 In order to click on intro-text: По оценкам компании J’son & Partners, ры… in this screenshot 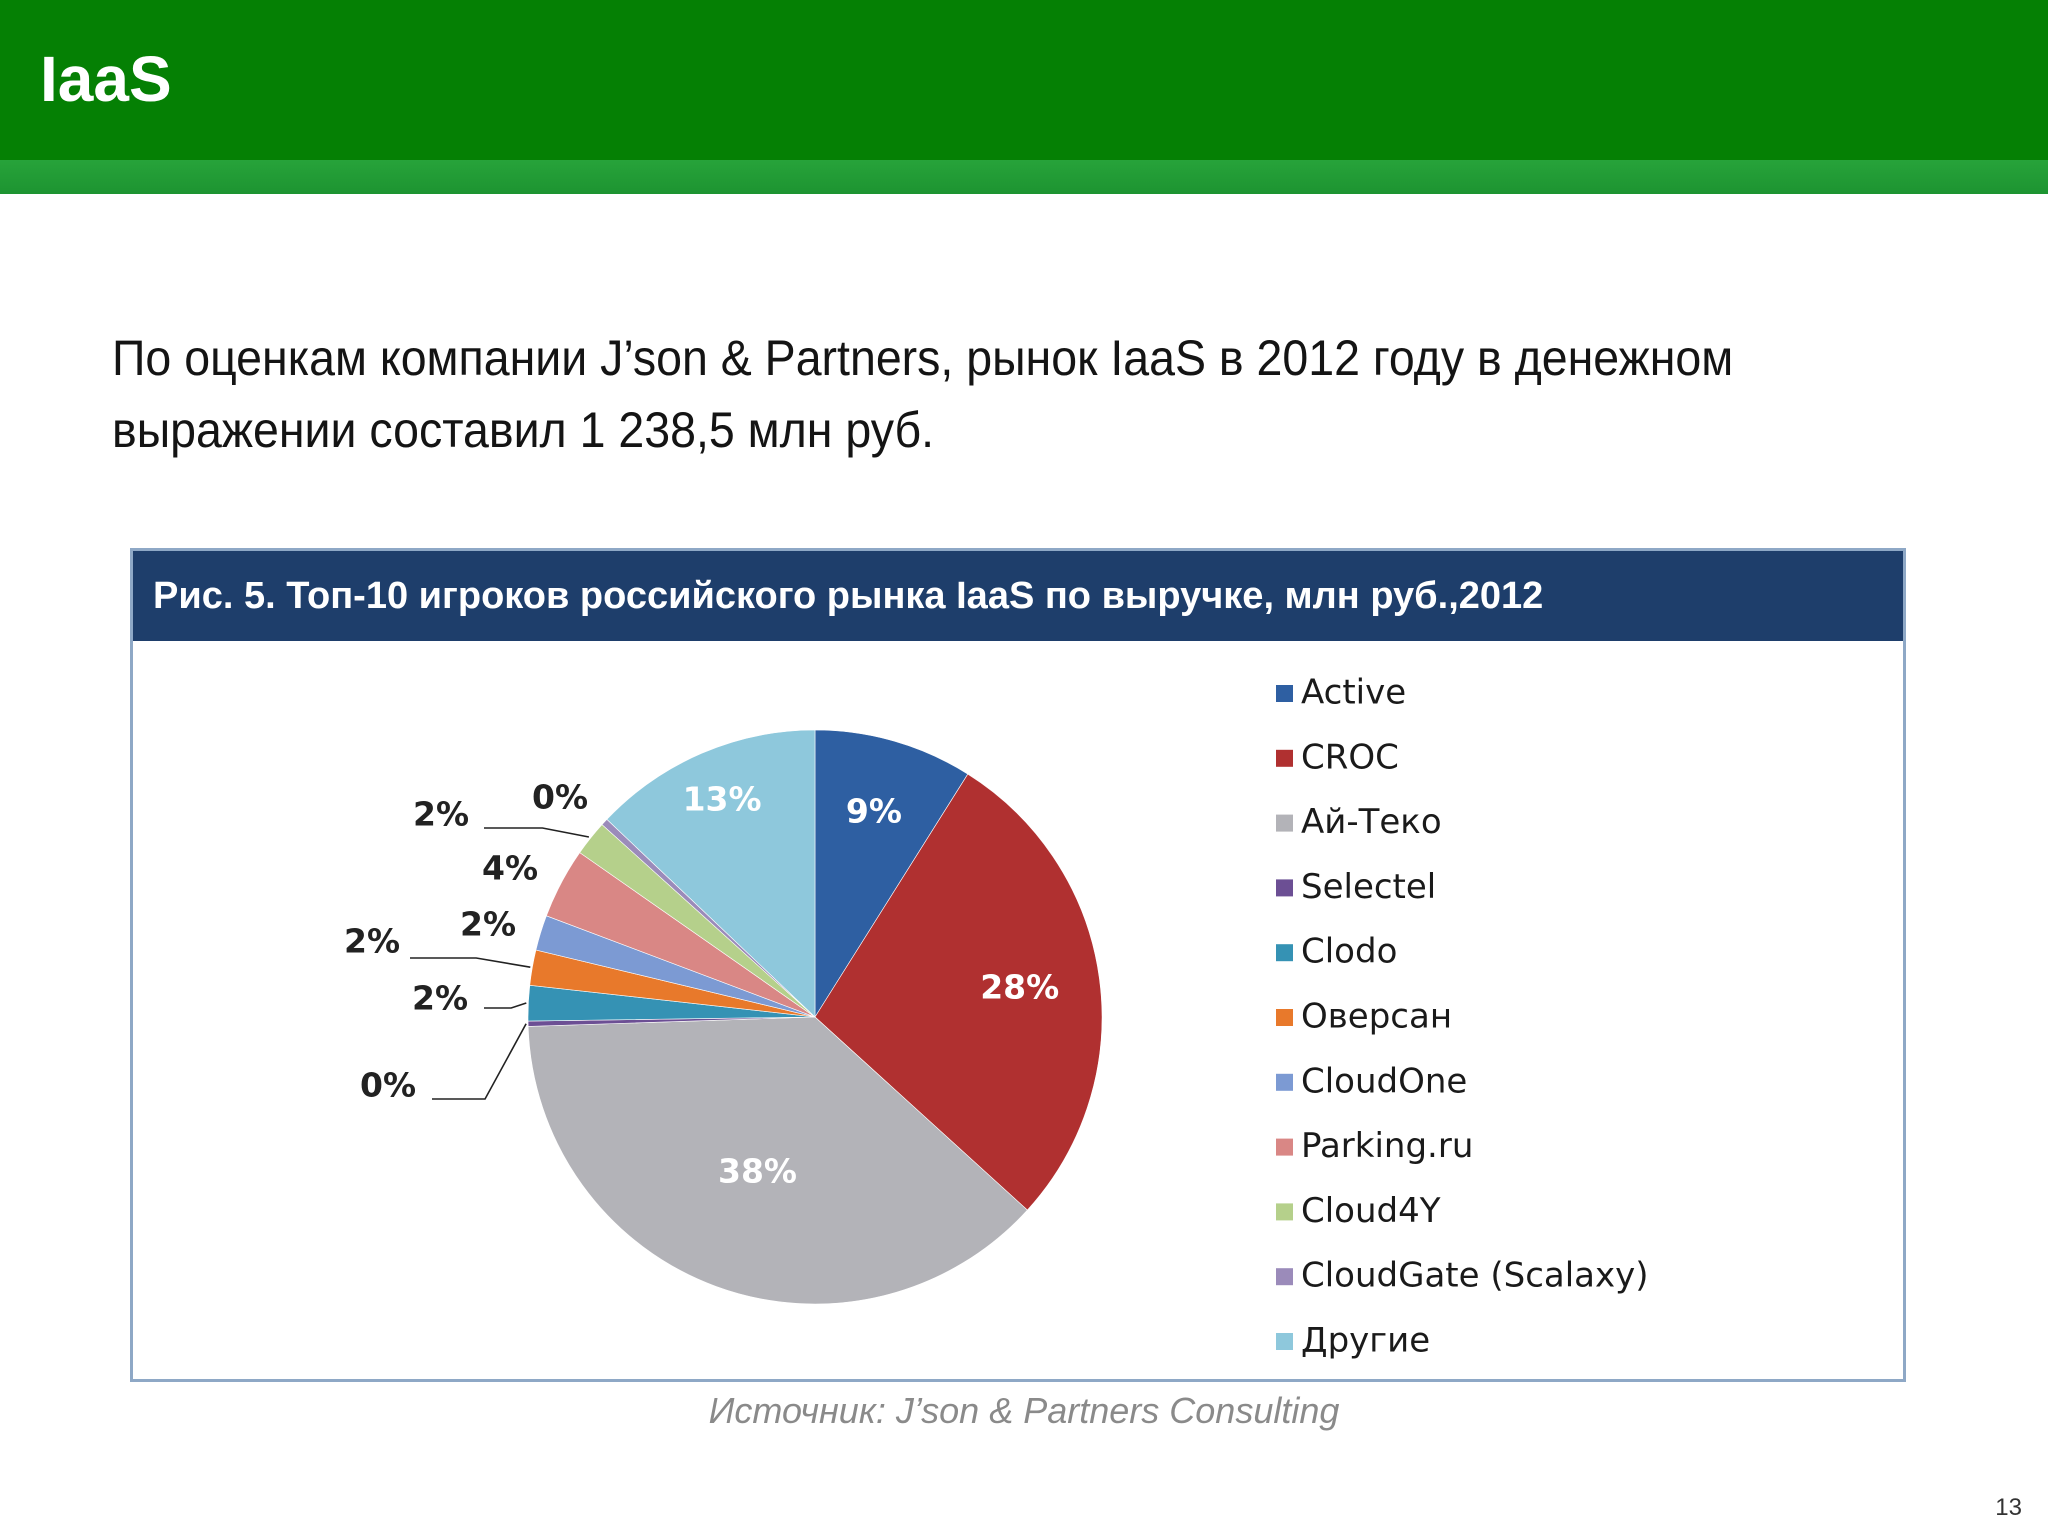, I will do `click(923, 394)`.